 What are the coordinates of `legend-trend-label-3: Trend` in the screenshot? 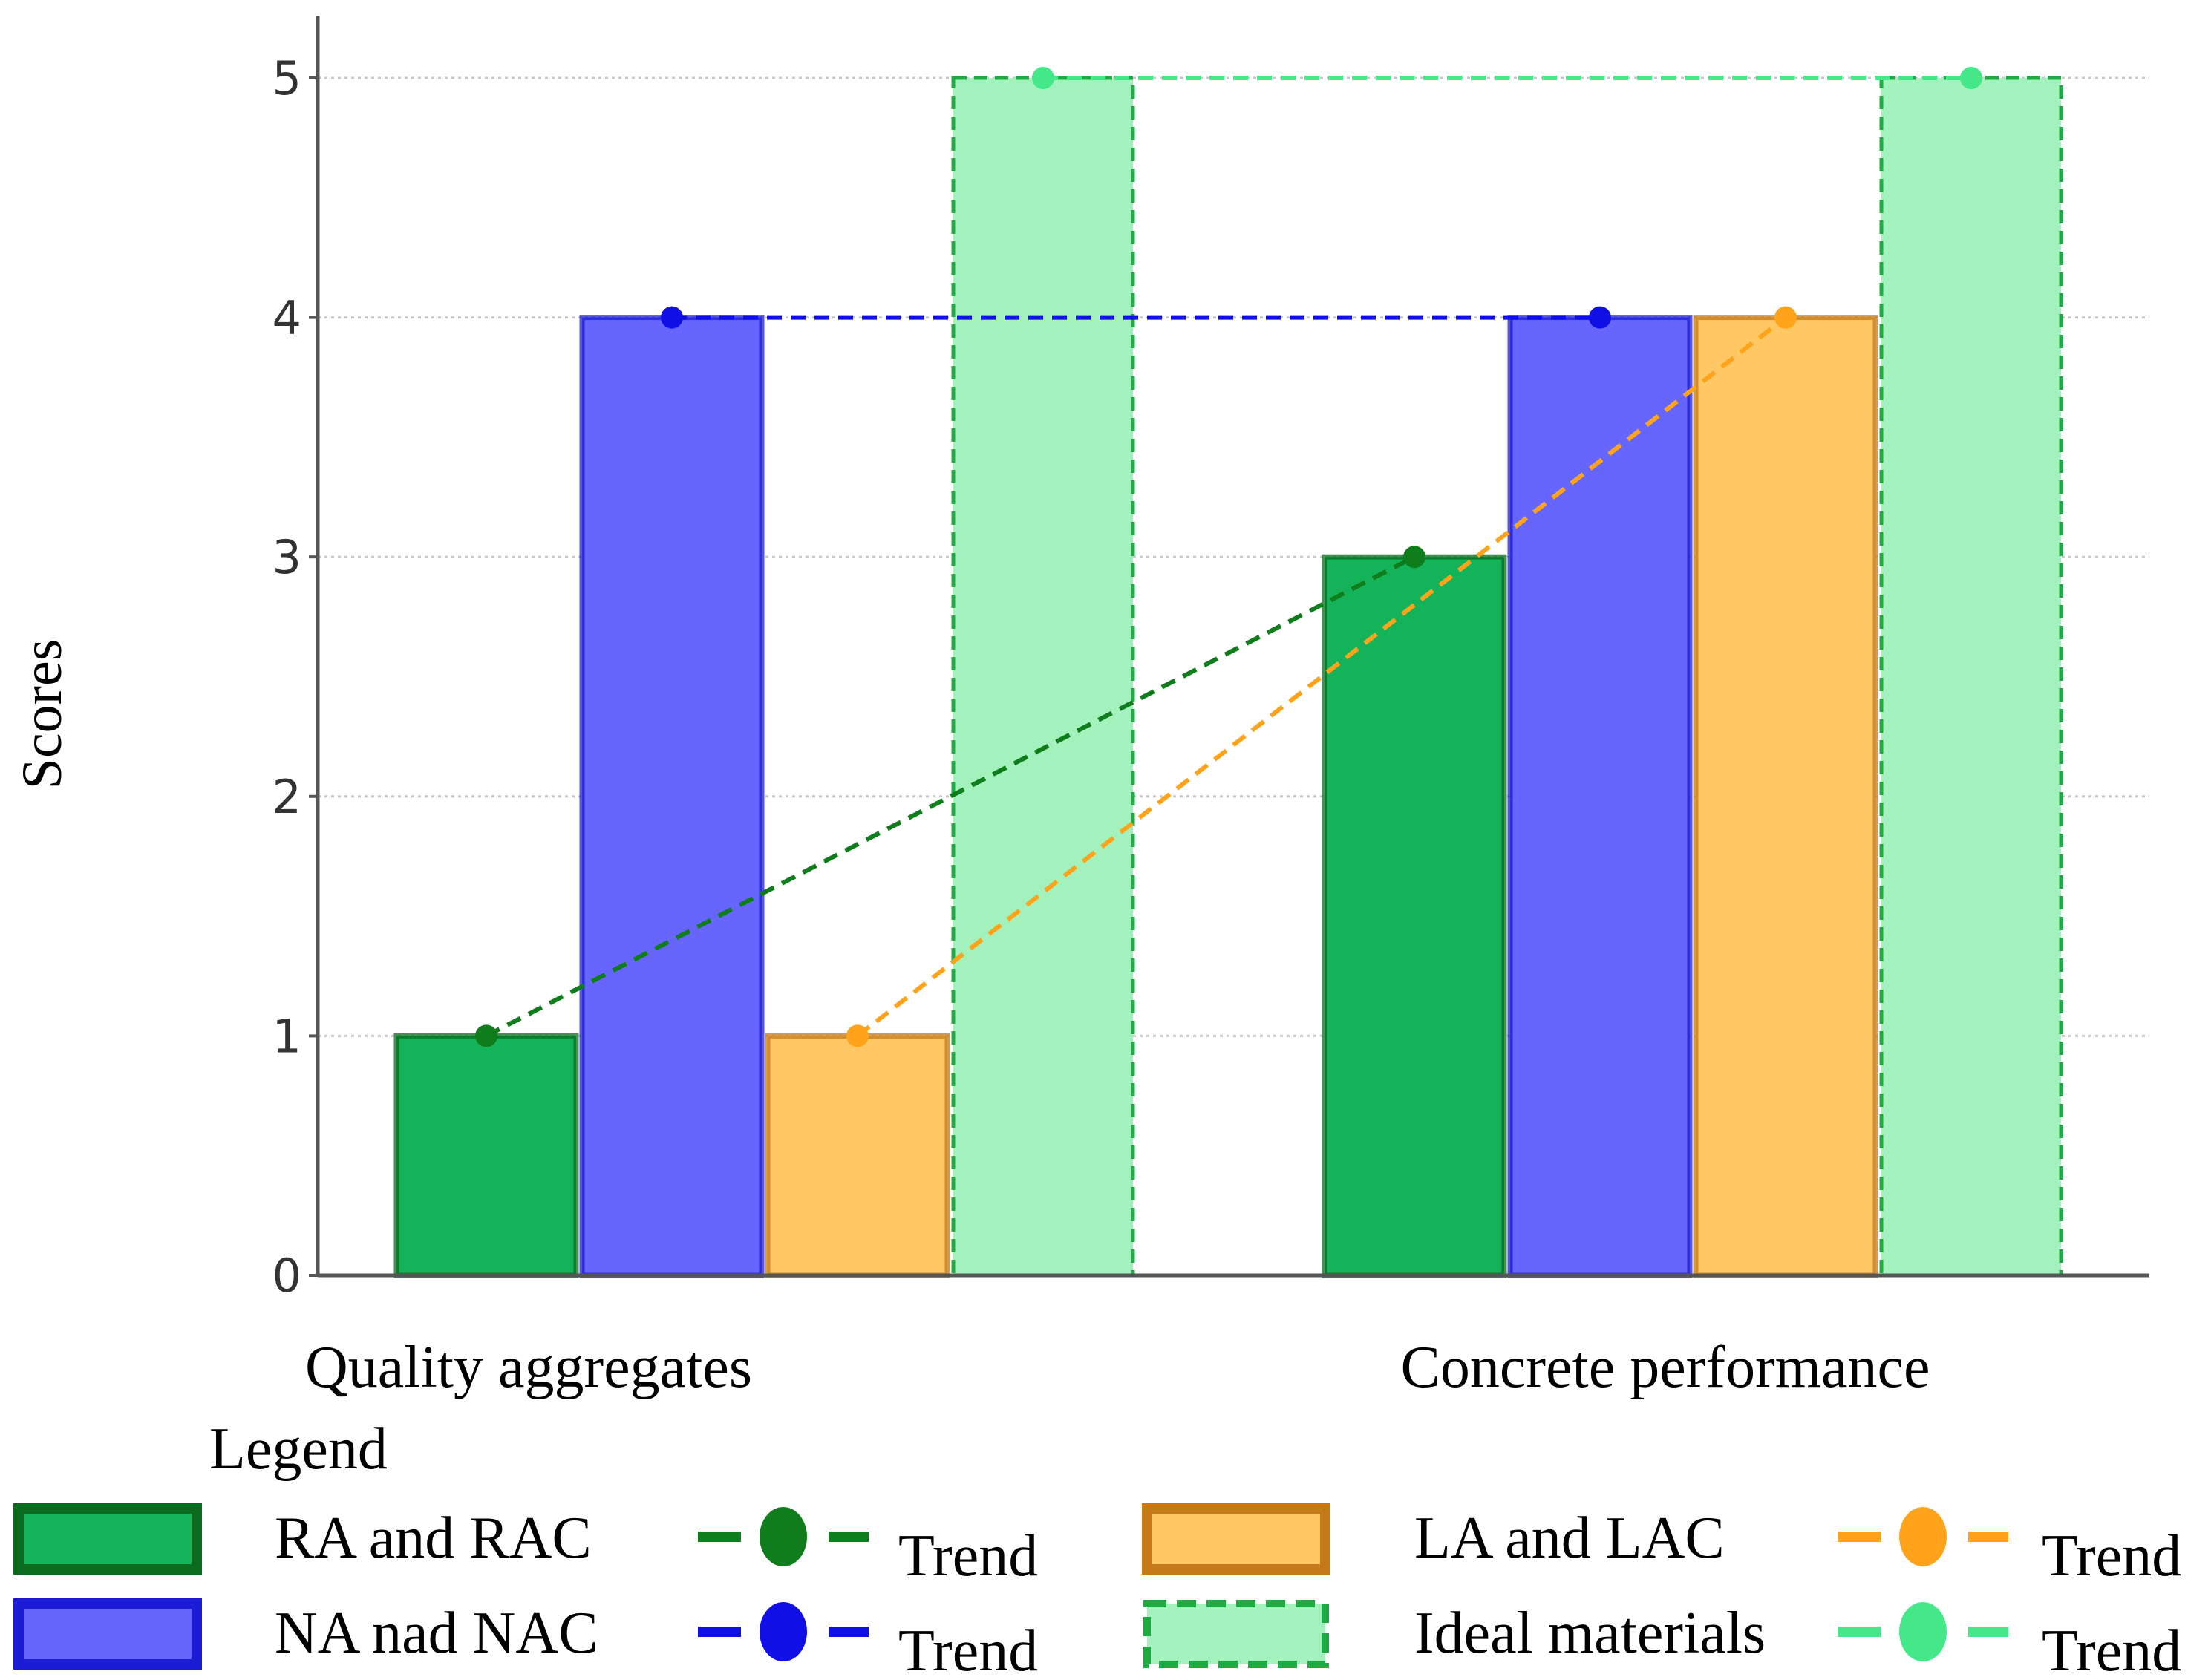 It's located at (2111, 1649).